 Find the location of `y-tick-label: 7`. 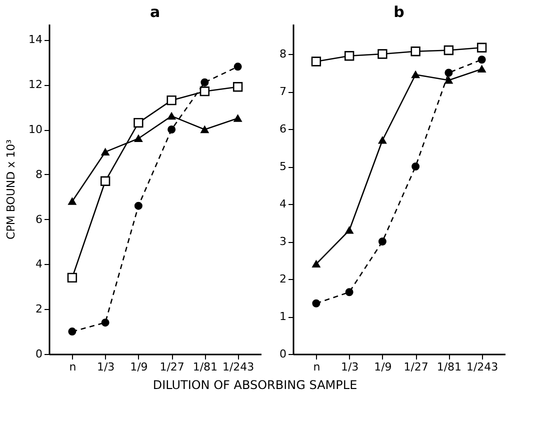

y-tick-label: 7 is located at coordinates (283, 91).